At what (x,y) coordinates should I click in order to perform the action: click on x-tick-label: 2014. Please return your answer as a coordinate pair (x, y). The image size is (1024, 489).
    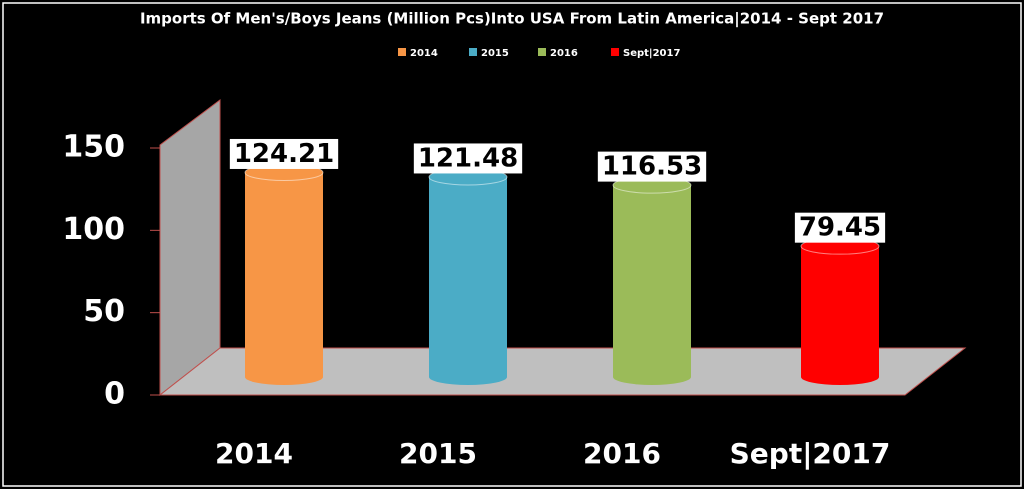
    Looking at the image, I should click on (254, 453).